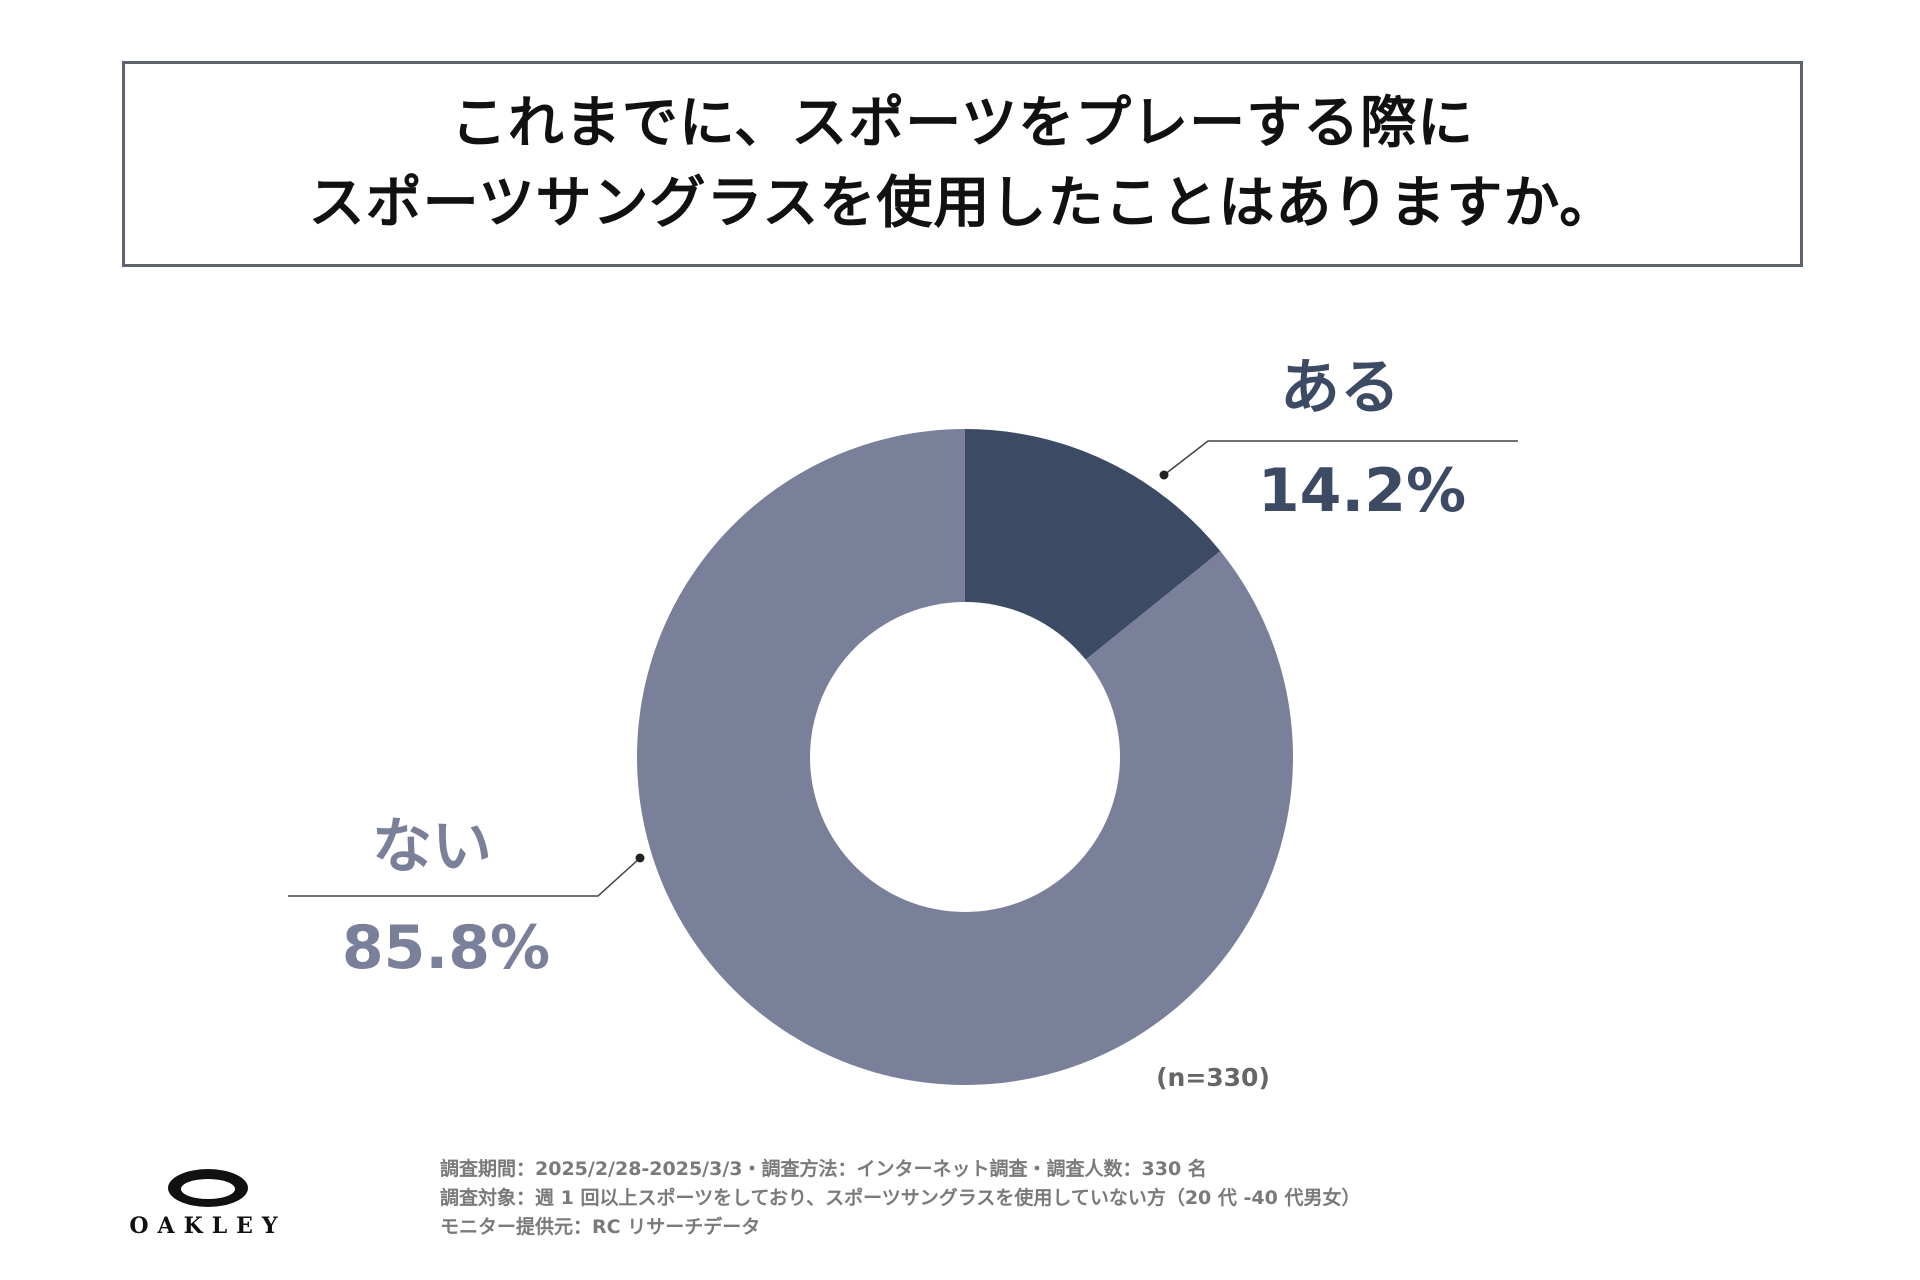 The width and height of the screenshot is (1920, 1280). What do you see at coordinates (208, 1226) in the screenshot?
I see `oakley-logo-text: OAKLEY` at bounding box center [208, 1226].